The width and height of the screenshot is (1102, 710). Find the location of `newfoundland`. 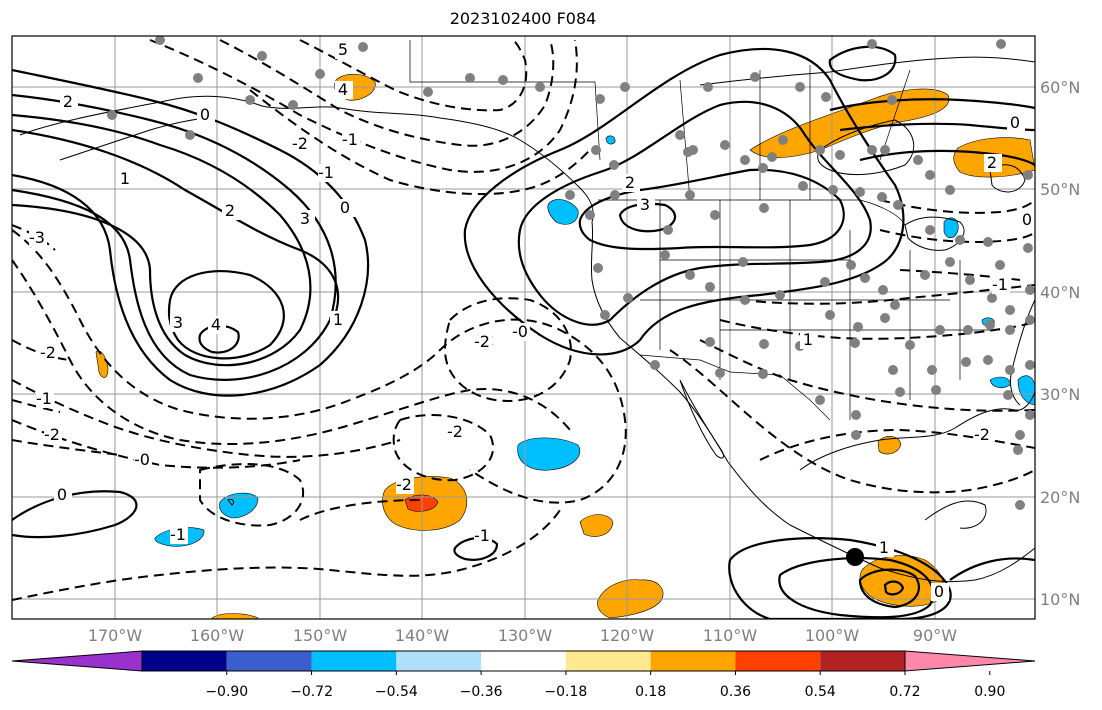

newfoundland is located at coordinates (1007, 178).